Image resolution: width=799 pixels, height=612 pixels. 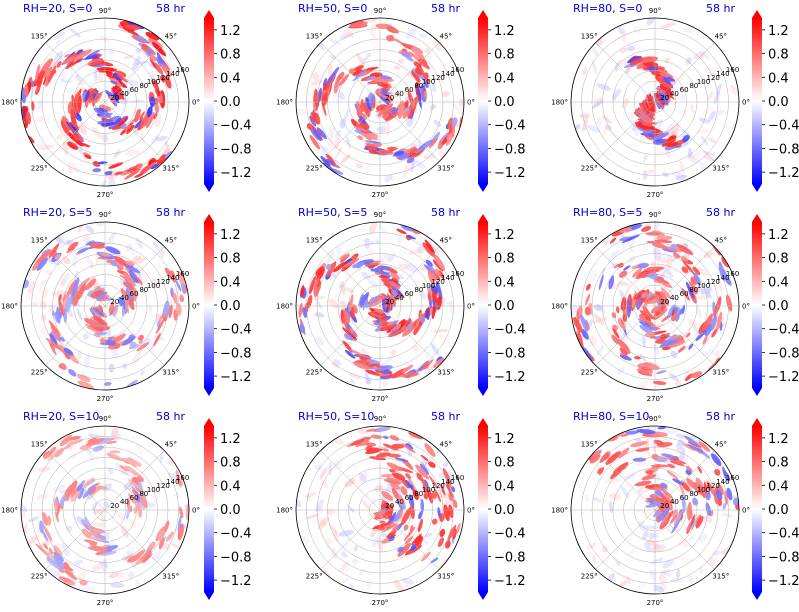 What do you see at coordinates (703, 286) in the screenshot?
I see `radial-tick-label: 100` at bounding box center [703, 286].